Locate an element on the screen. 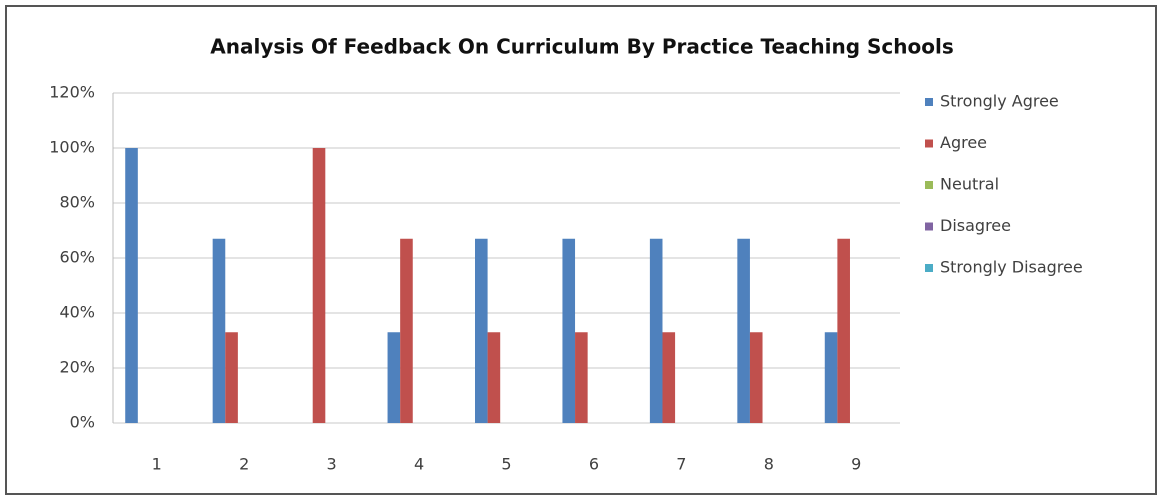  legend-label: Disagree is located at coordinates (975, 225).